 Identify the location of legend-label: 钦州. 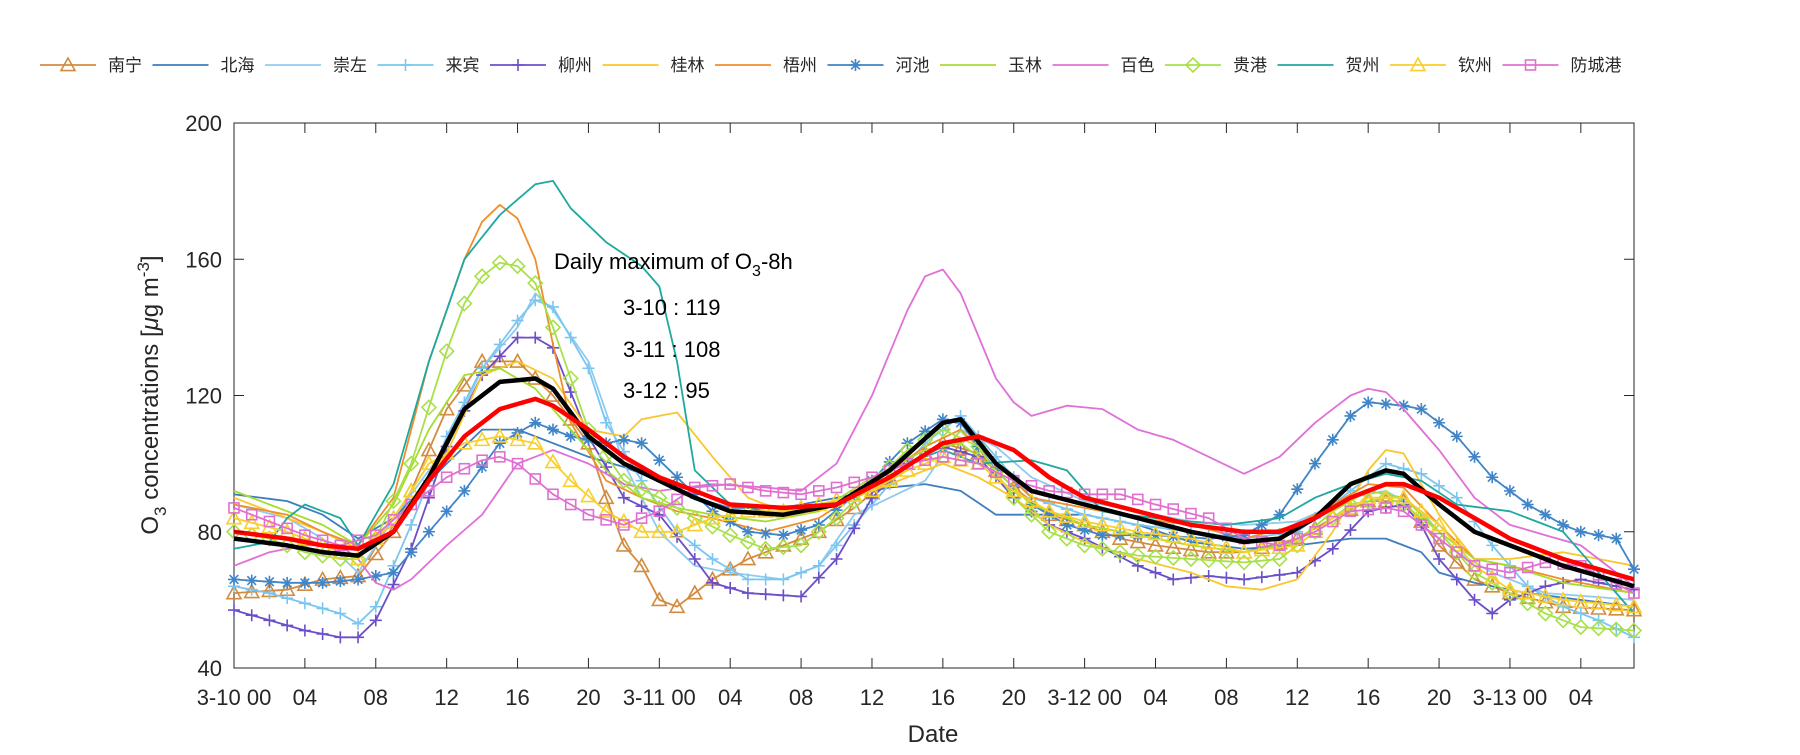
(1475, 65).